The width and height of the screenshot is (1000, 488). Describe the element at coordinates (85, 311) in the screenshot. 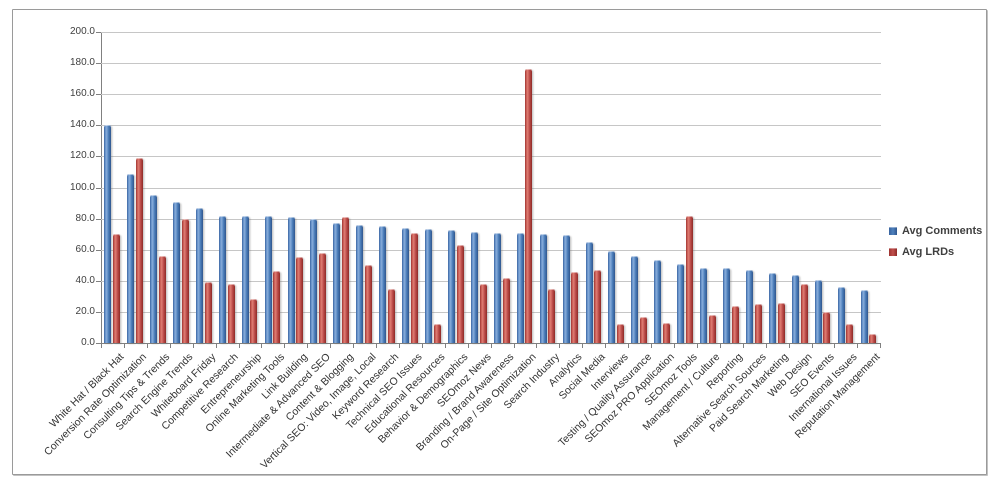

I see `y-axis-label: 20.0` at that location.